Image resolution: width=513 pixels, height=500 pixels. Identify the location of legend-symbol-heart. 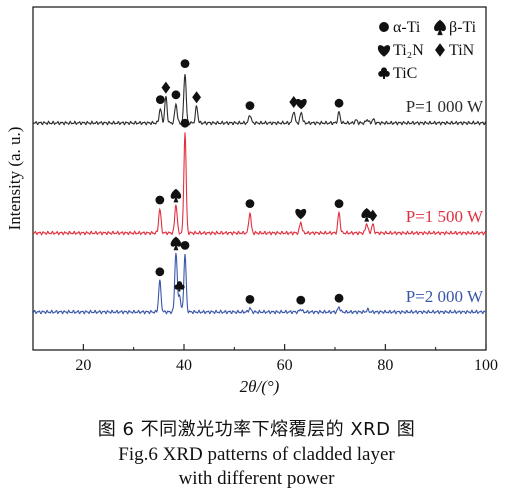
(384, 51).